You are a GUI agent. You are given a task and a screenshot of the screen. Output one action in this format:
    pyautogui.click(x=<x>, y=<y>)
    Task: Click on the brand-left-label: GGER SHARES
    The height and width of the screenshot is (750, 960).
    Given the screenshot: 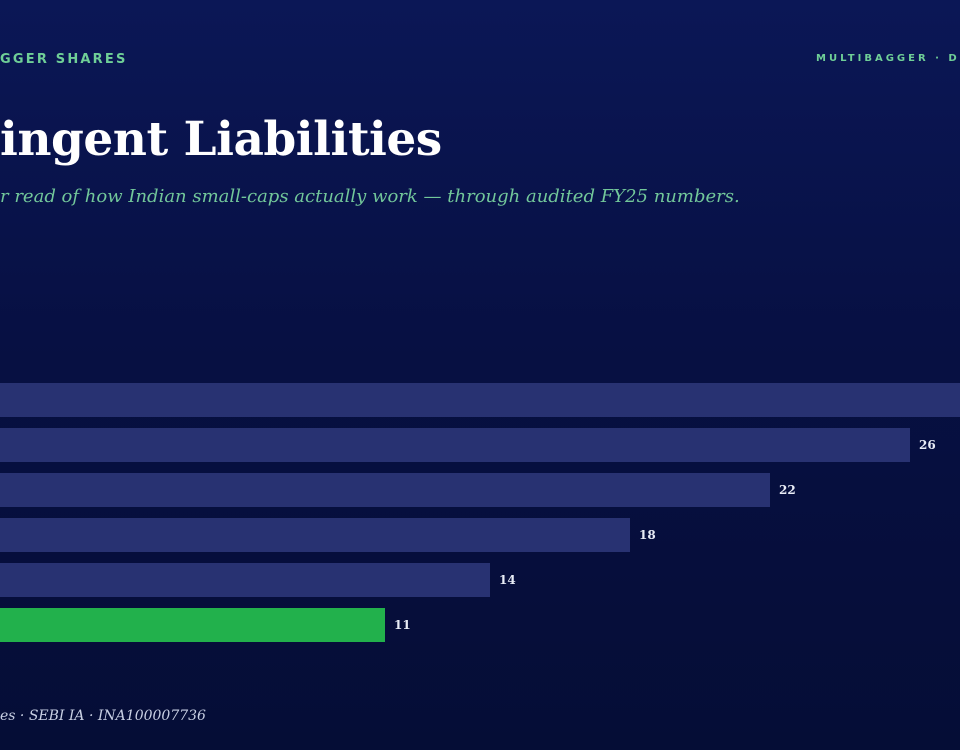 What is the action you would take?
    pyautogui.click(x=64, y=59)
    